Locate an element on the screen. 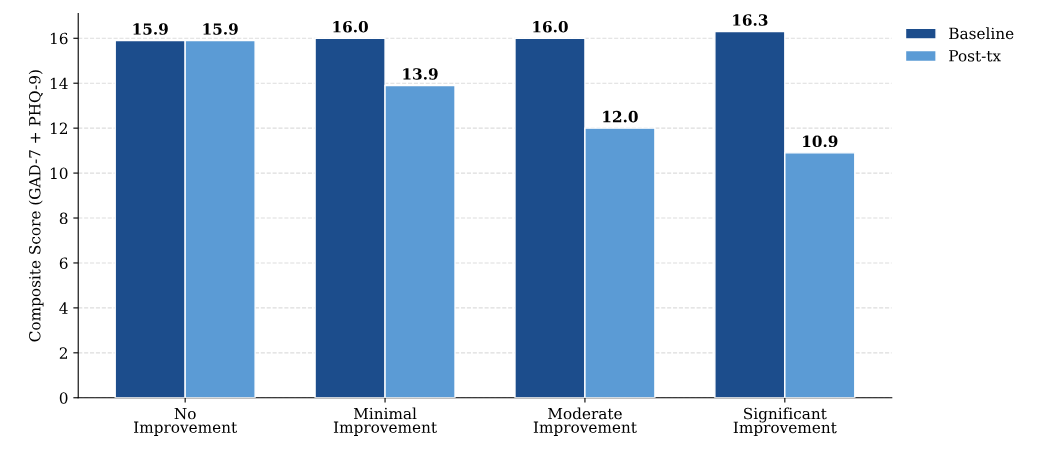  data-label: 16.3 is located at coordinates (750, 20).